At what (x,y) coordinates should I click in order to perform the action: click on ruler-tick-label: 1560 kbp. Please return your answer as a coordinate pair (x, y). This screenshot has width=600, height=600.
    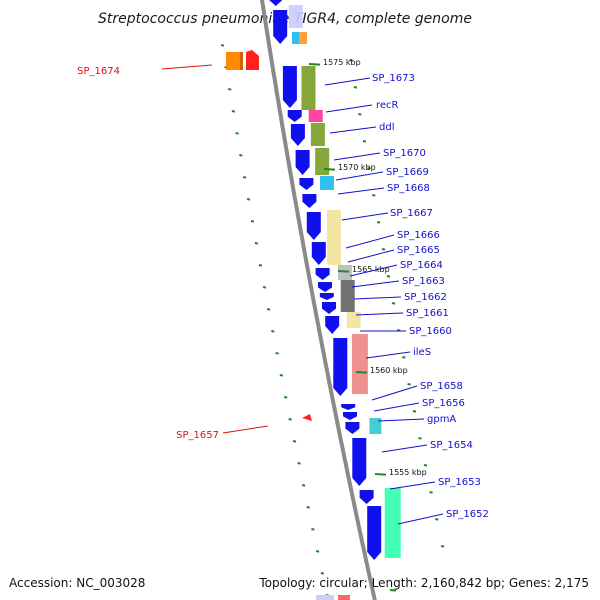
    Looking at the image, I should click on (389, 370).